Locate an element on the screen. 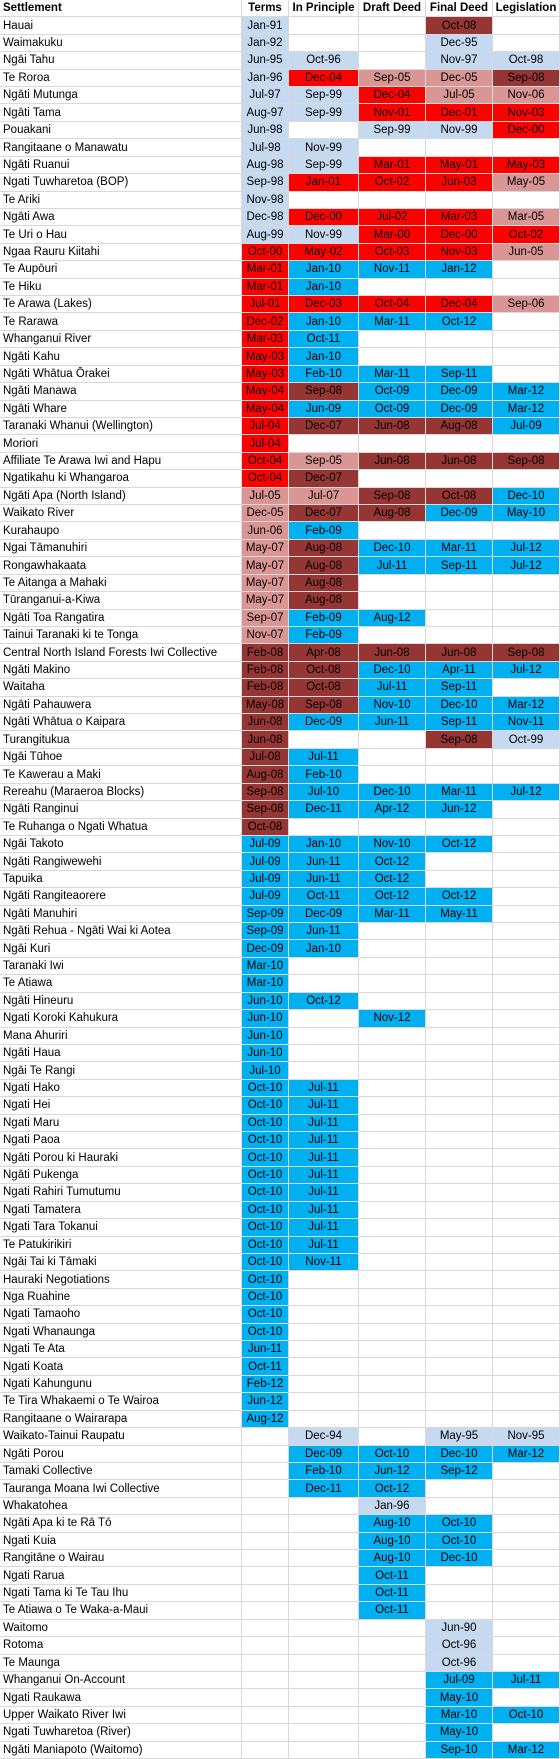 The height and width of the screenshot is (1759, 560). date-cell: Oct-11 is located at coordinates (392, 1576).